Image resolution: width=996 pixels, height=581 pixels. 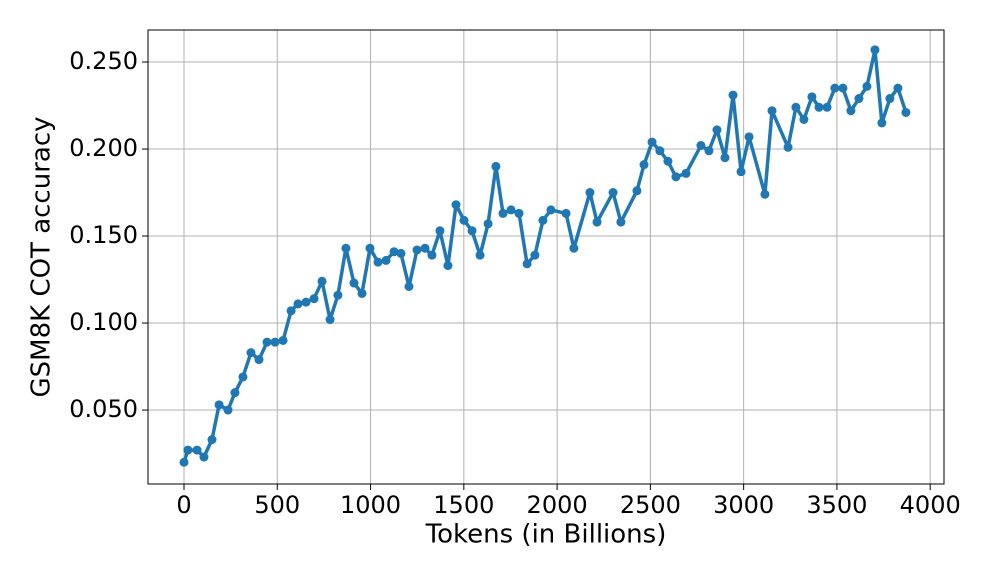 What do you see at coordinates (103, 148) in the screenshot?
I see `y-tick-label: 0.200` at bounding box center [103, 148].